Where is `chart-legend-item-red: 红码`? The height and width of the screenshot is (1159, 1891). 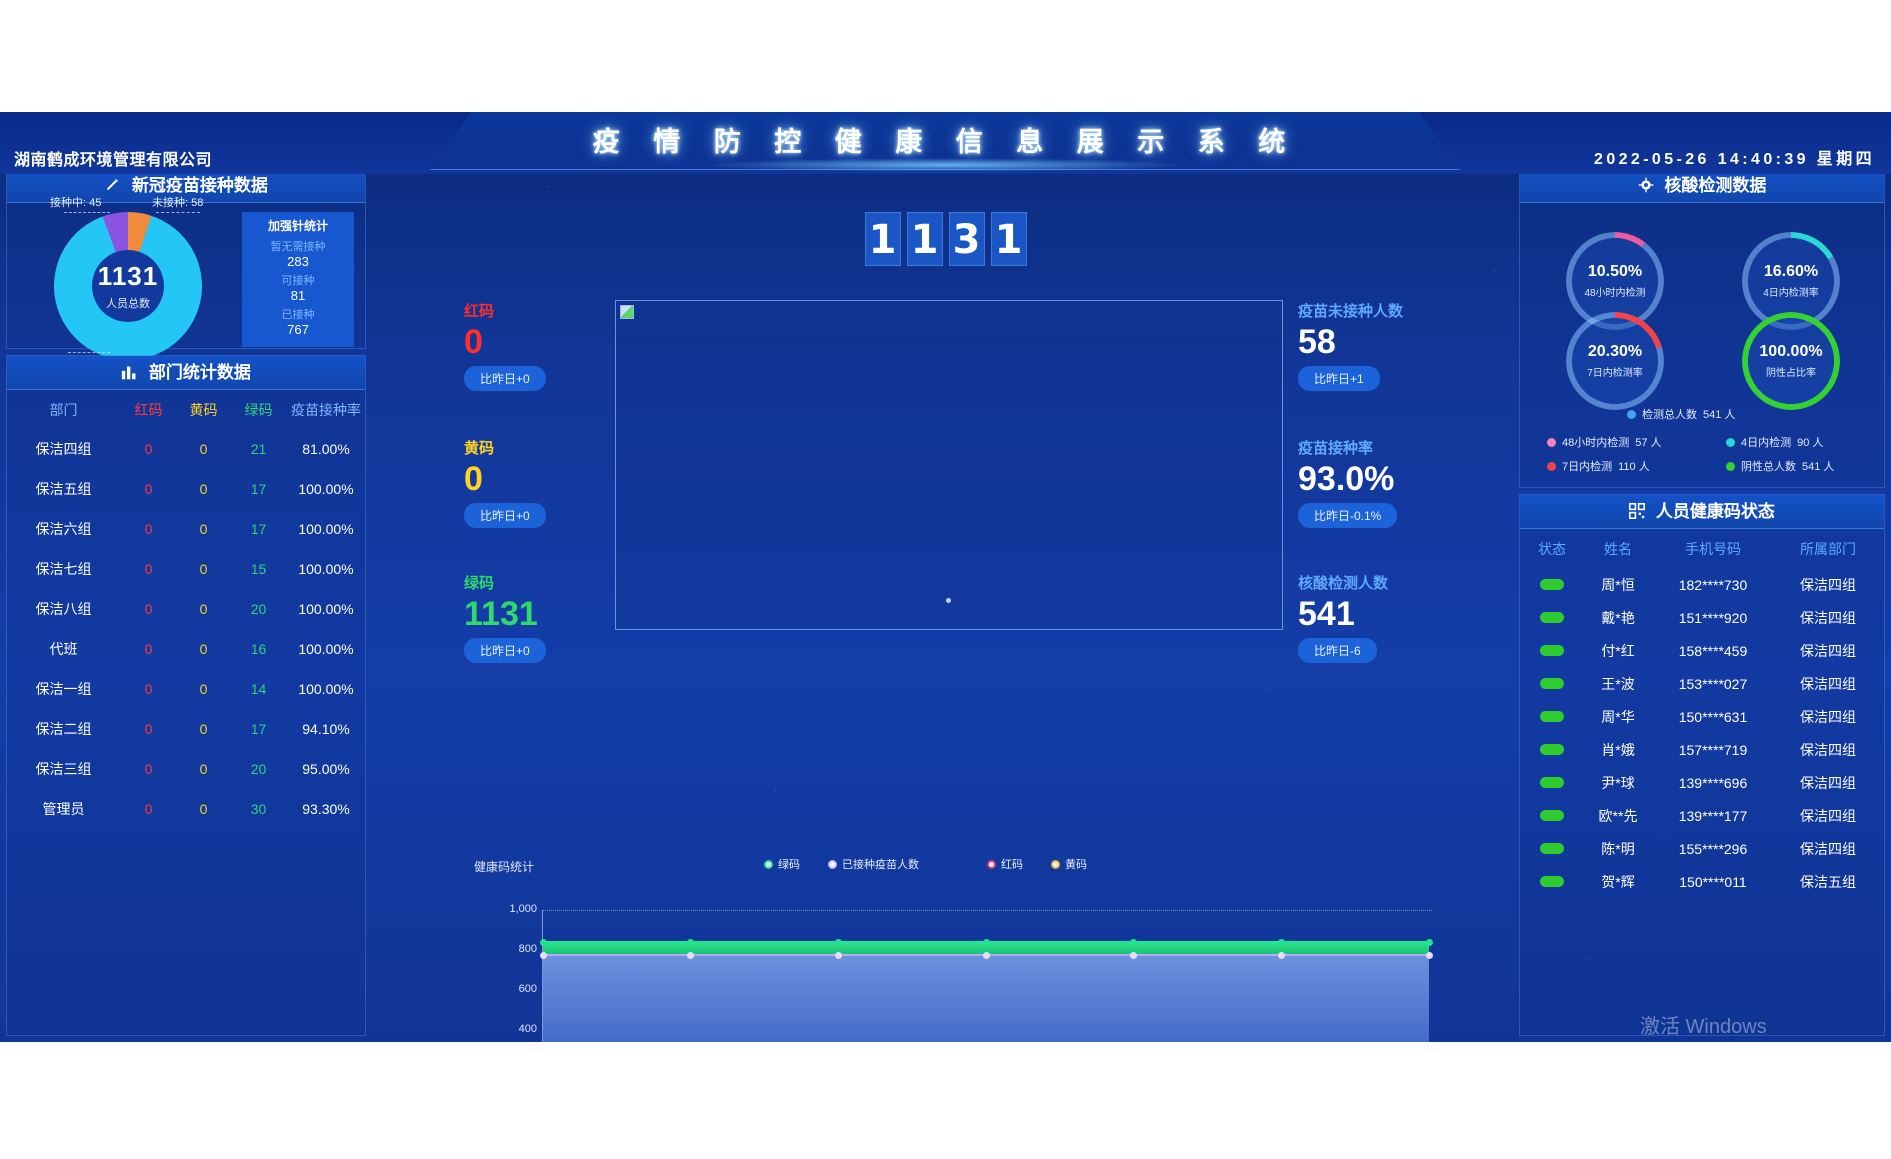
chart-legend-item-red: 红码 is located at coordinates (1005, 864).